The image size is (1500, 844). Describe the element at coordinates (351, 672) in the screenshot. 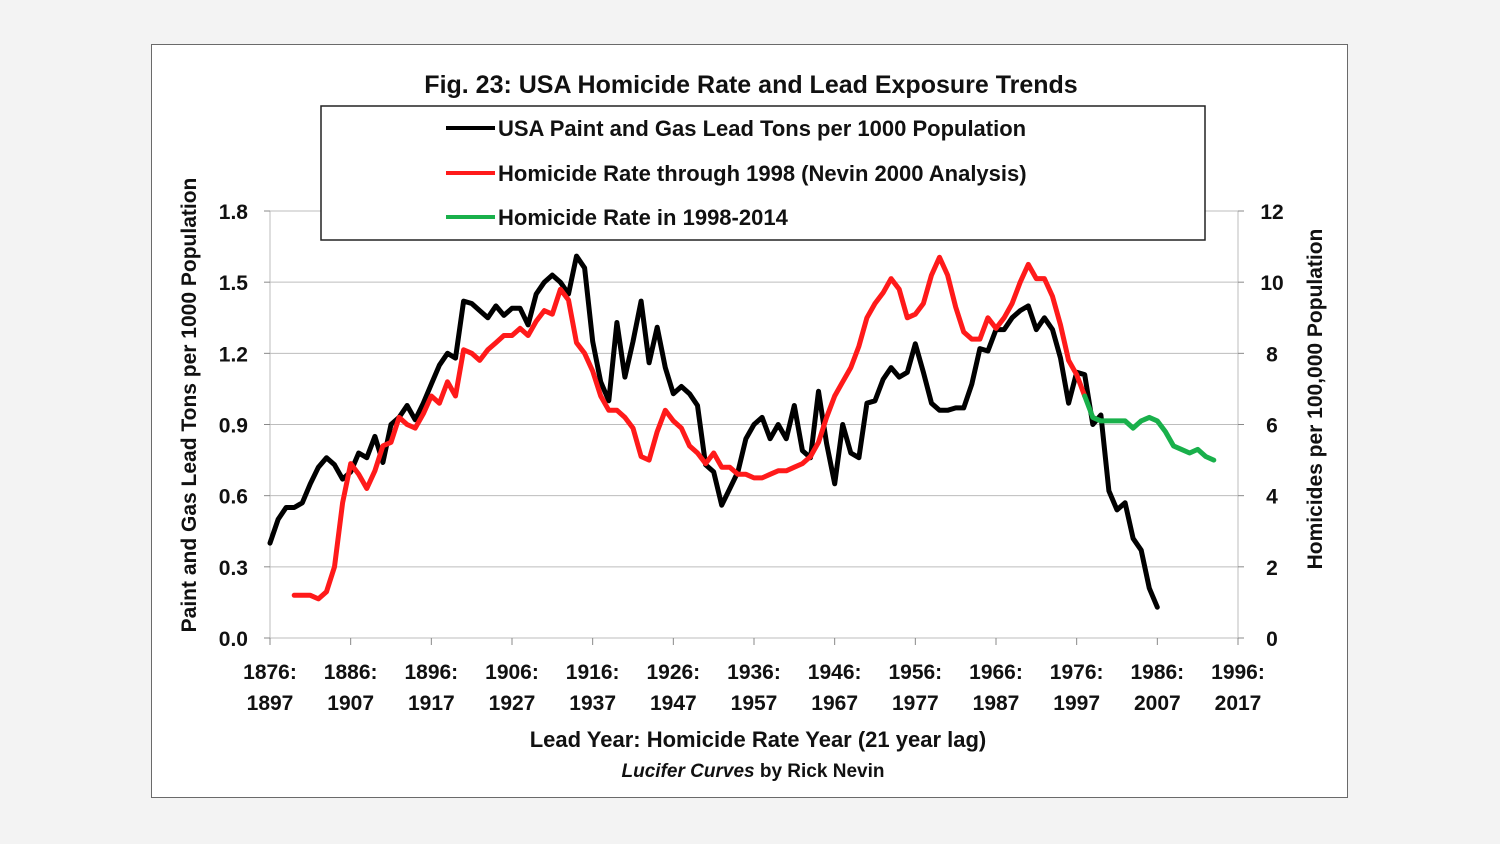

I see `x-tick-label-lead: 1886:` at that location.